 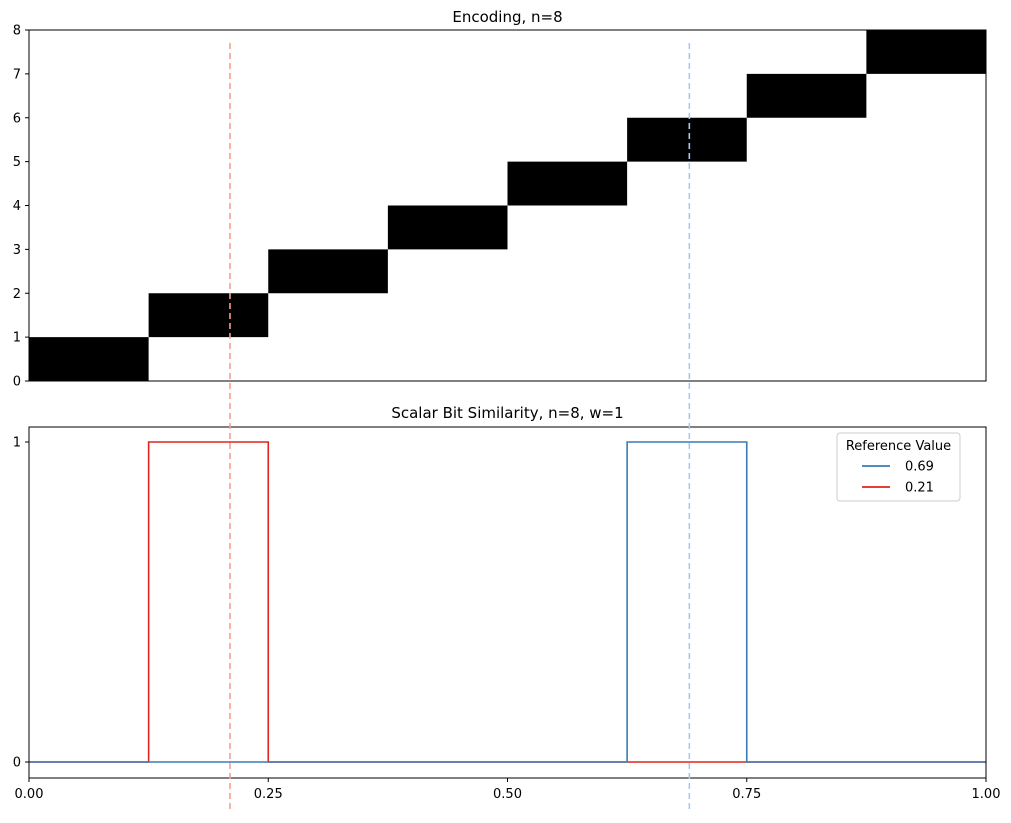 I want to click on x-tick-label: 1.00, so click(x=986, y=794).